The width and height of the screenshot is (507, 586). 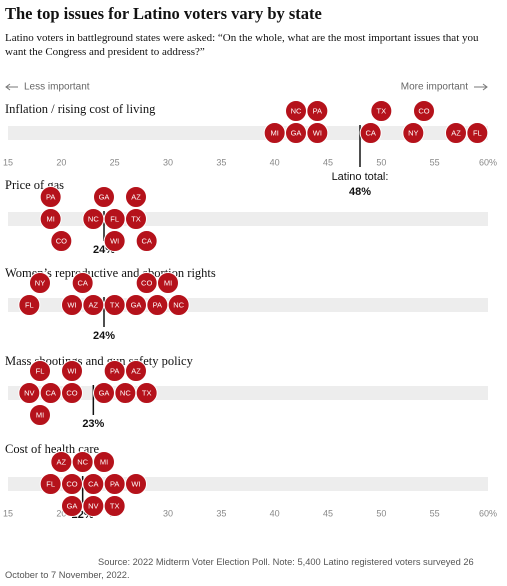 What do you see at coordinates (360, 192) in the screenshot?
I see `total-label: 48%` at bounding box center [360, 192].